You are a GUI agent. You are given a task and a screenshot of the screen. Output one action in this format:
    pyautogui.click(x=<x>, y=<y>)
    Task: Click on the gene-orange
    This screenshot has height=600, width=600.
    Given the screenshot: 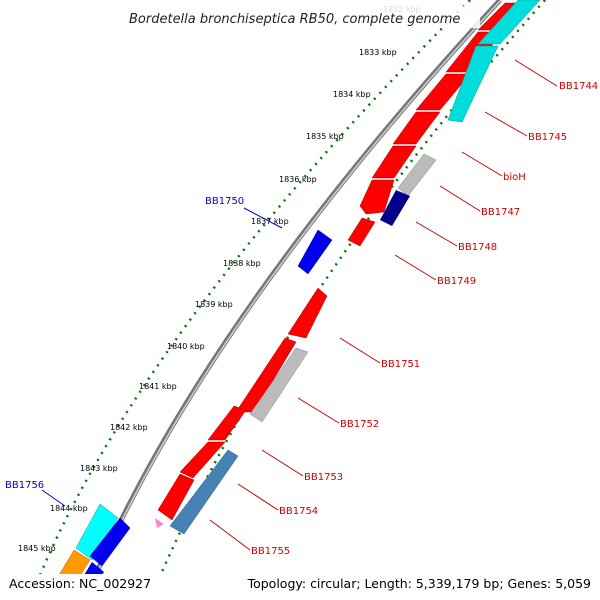 What is the action you would take?
    pyautogui.click(x=70, y=573)
    